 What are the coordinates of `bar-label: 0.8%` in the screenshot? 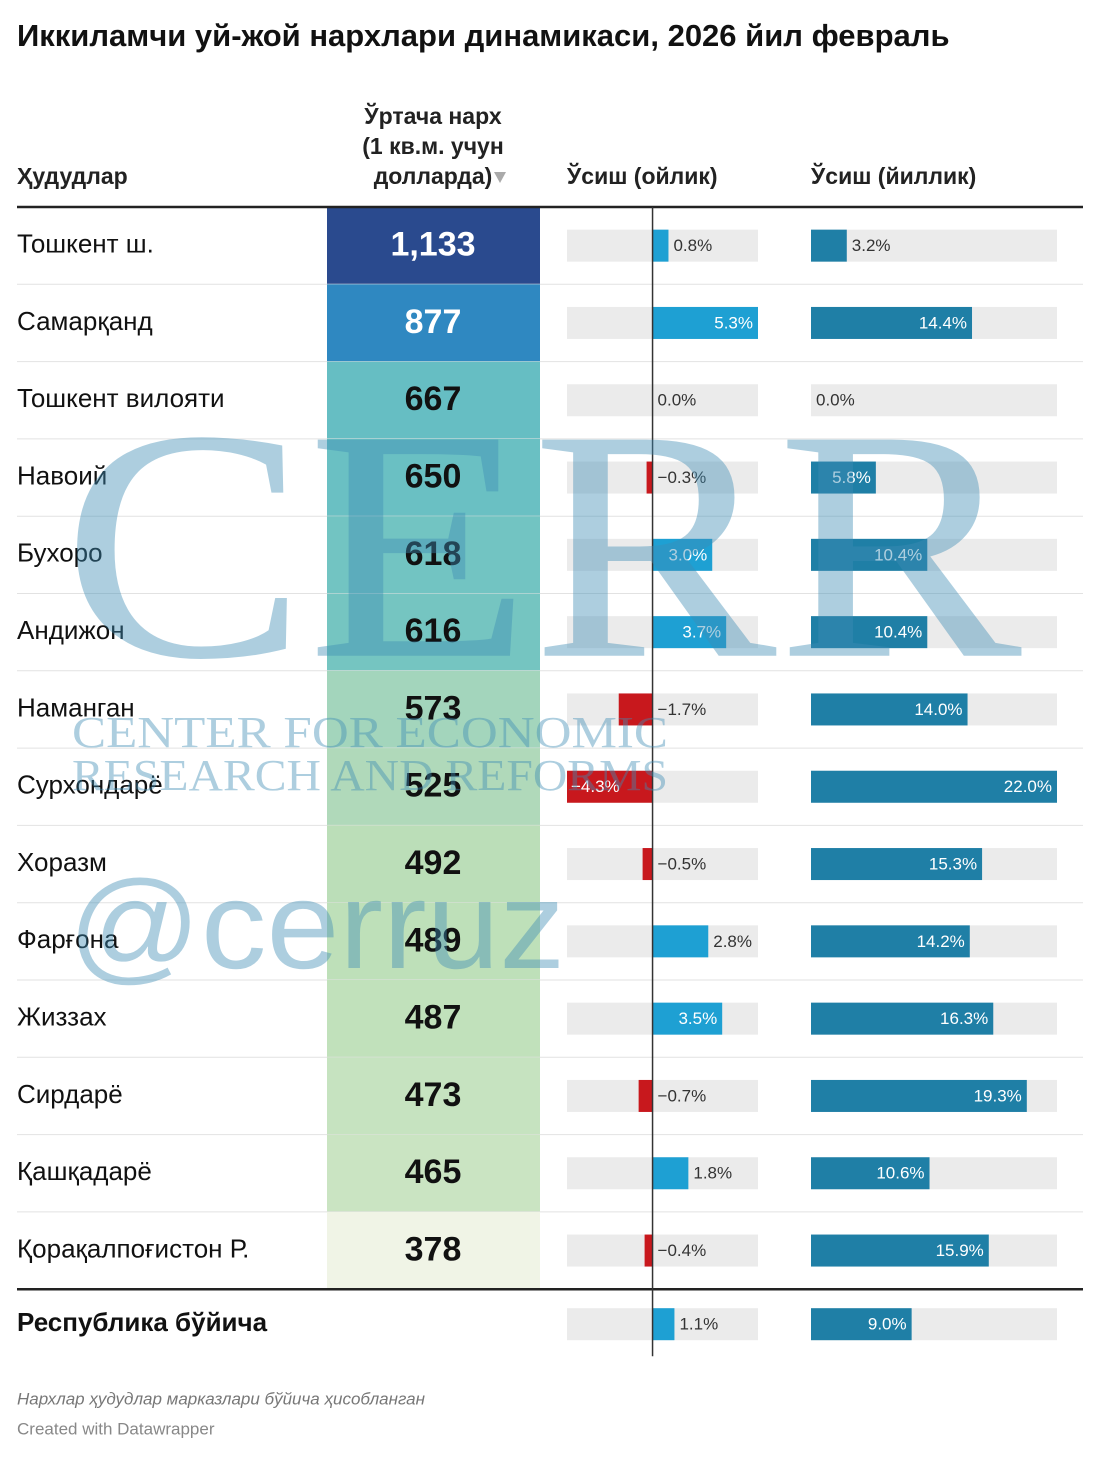 It's located at (692, 245).